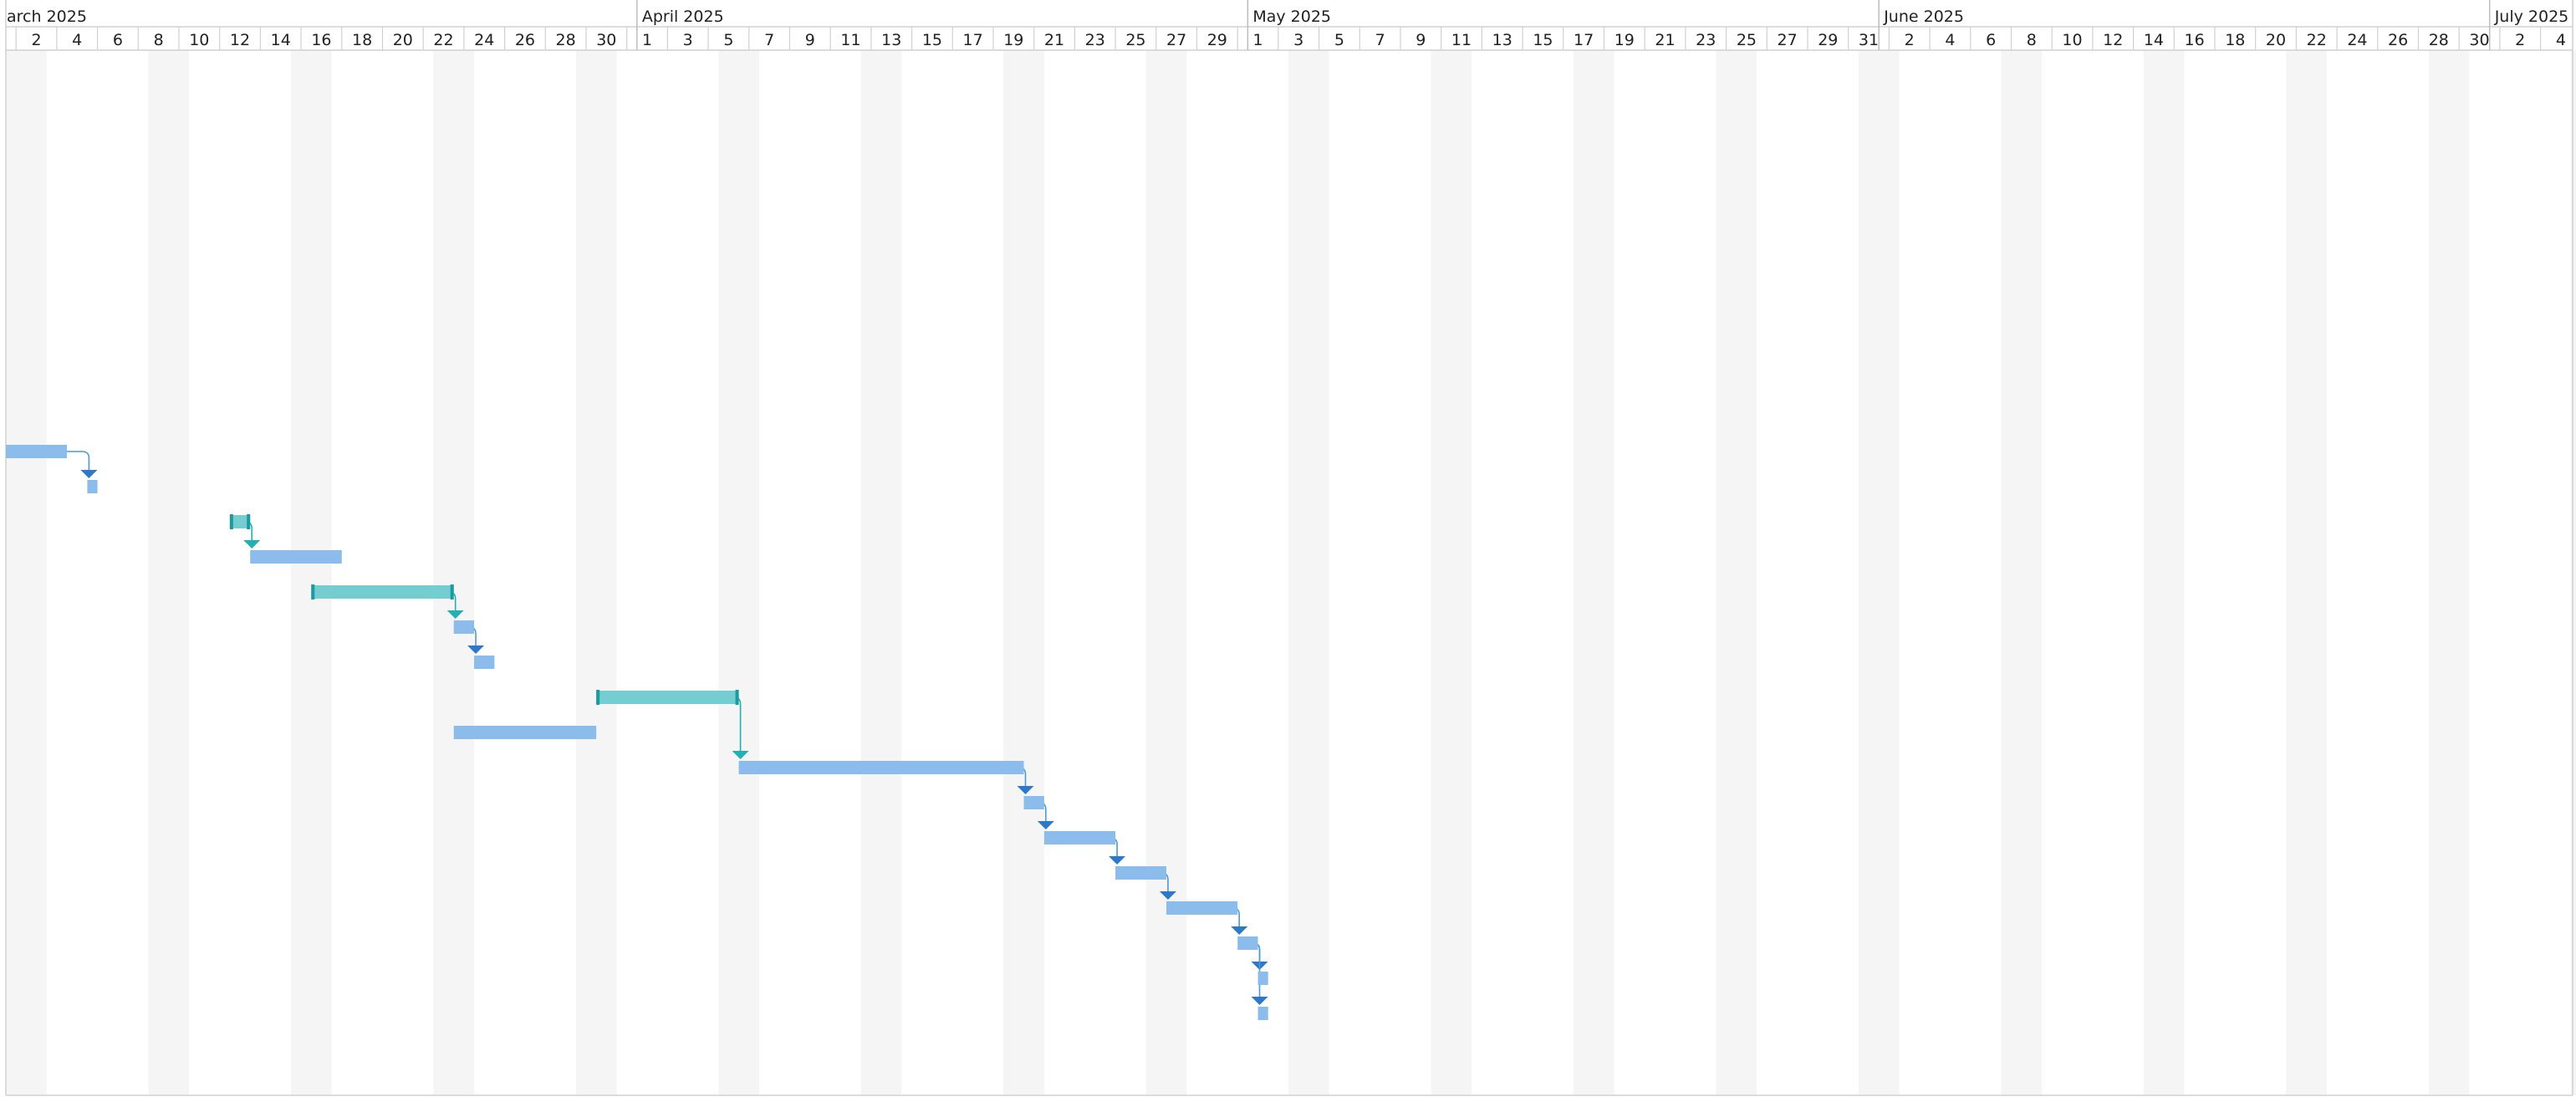 The image size is (2576, 1097). Describe the element at coordinates (683, 17) in the screenshot. I see `month-label: April 2025` at that location.